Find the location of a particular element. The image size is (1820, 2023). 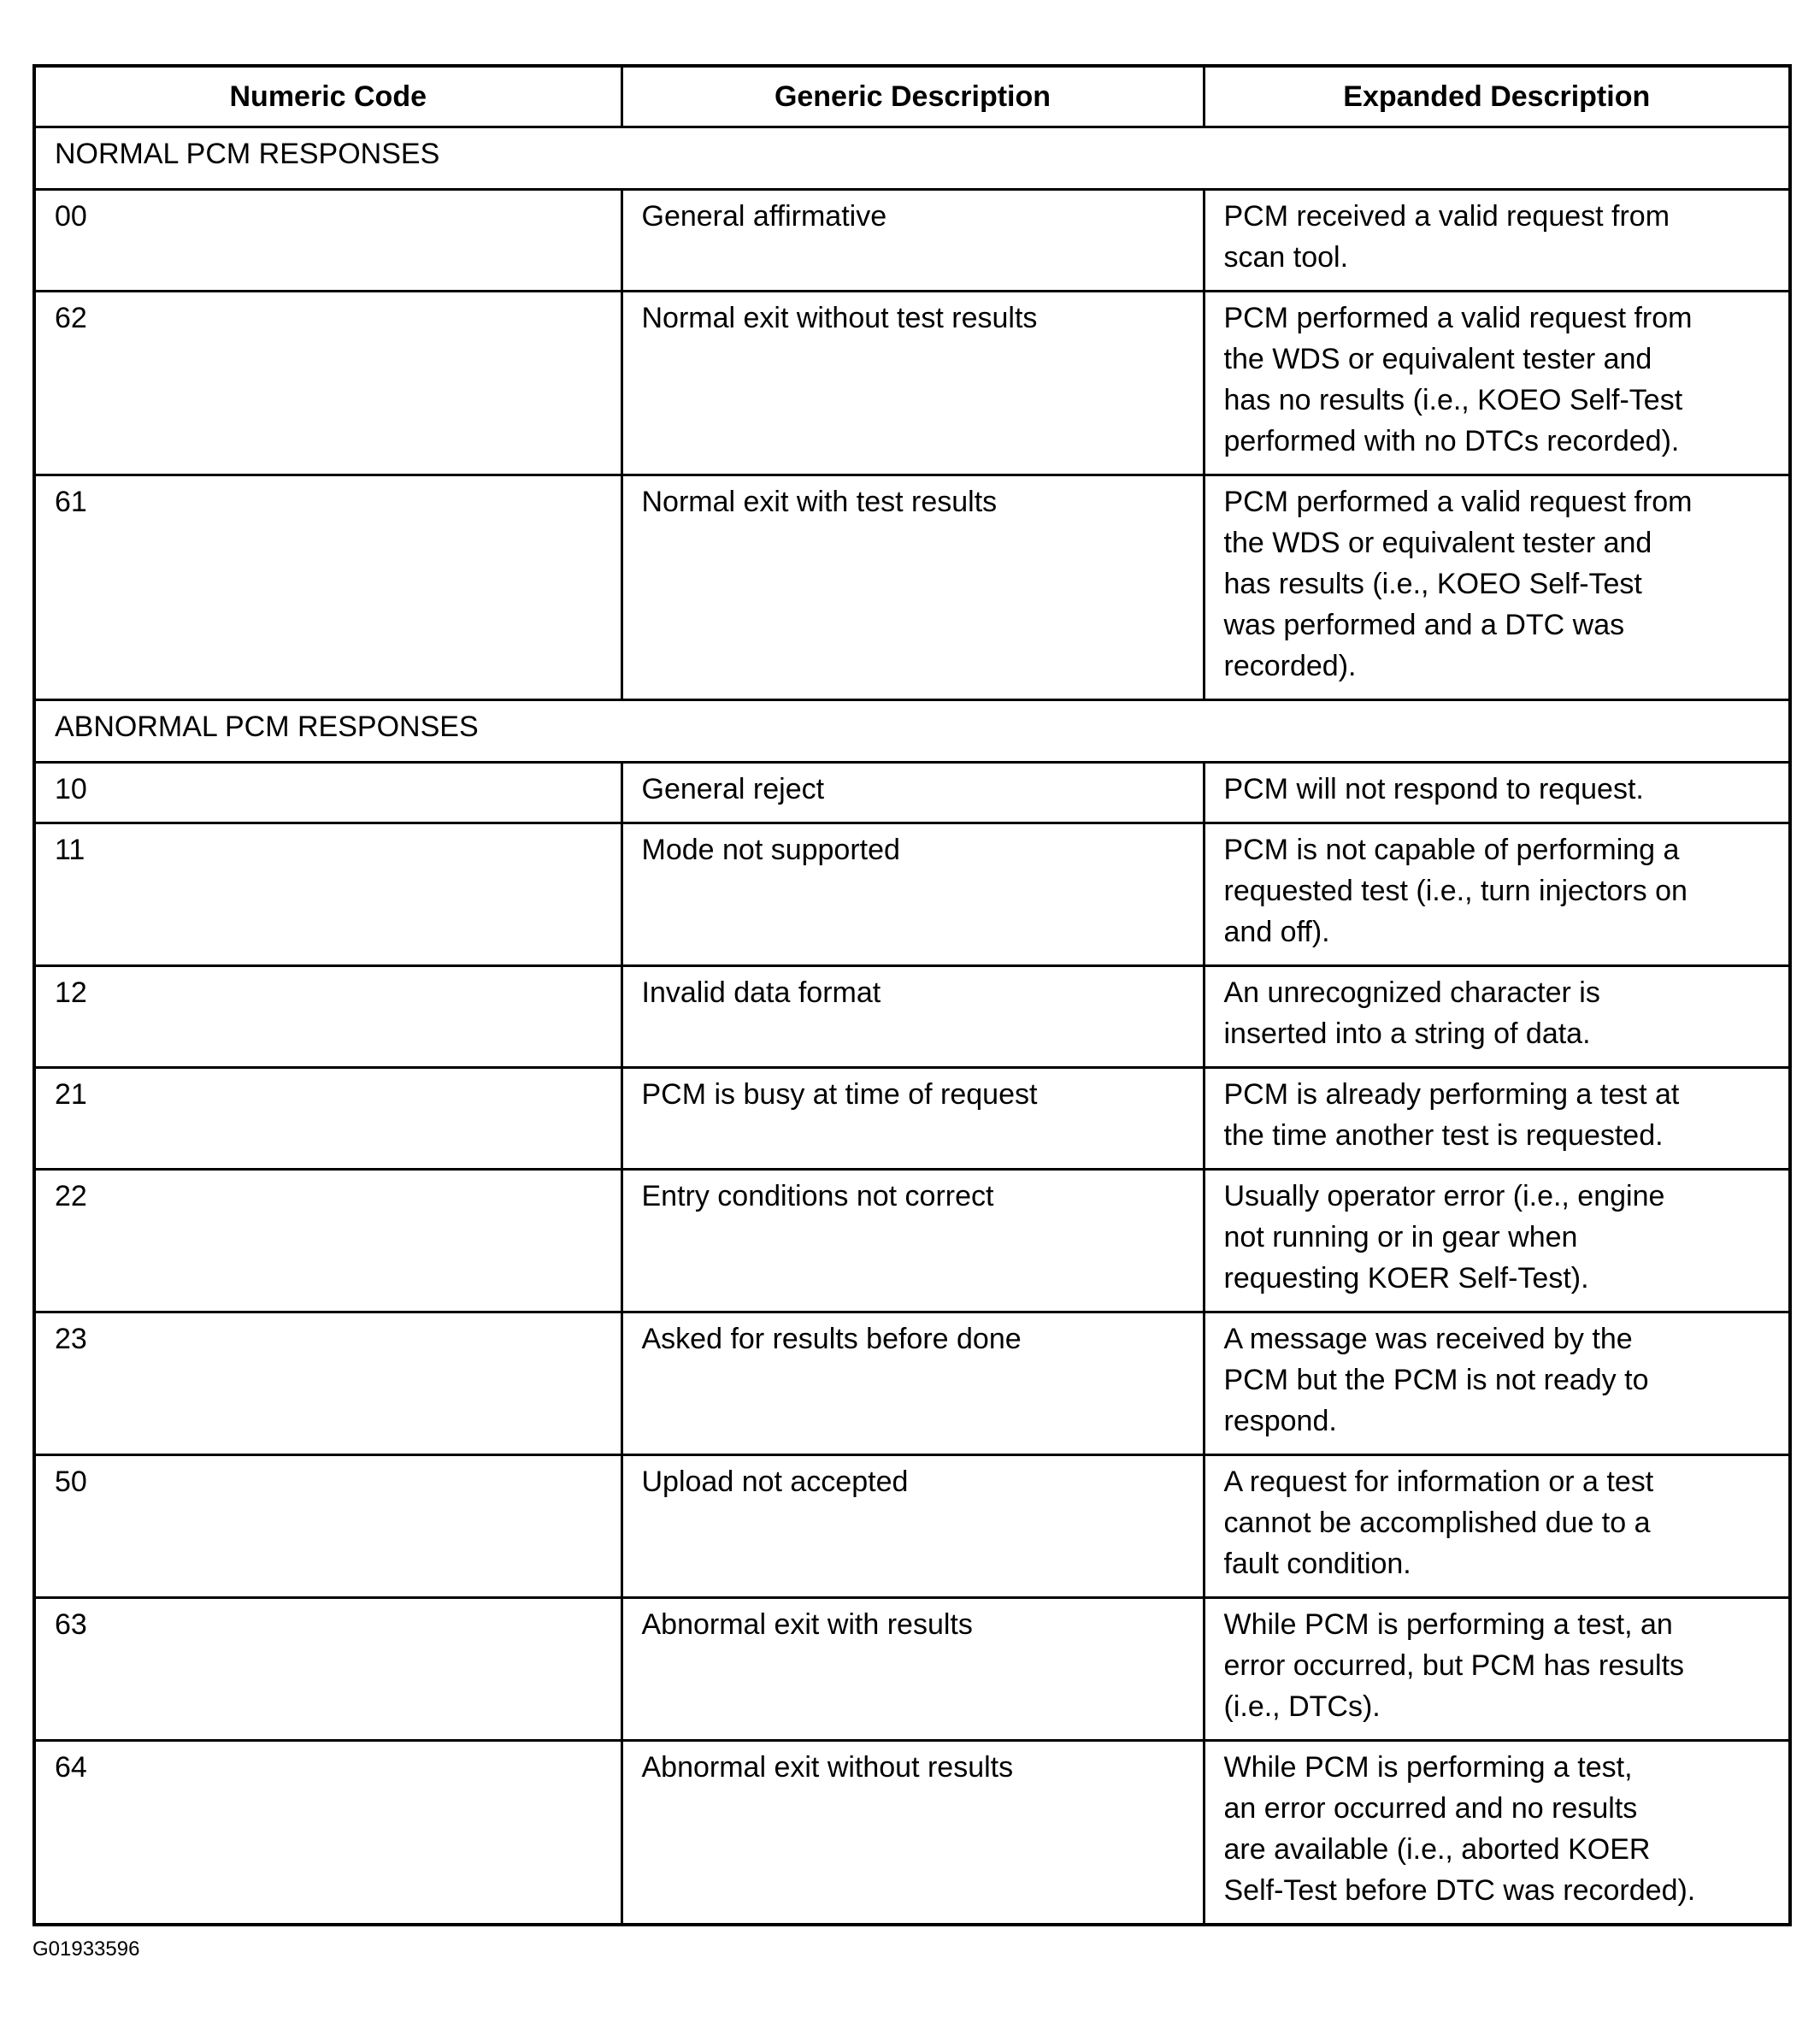

figure-id: G01933596 is located at coordinates (86, 1949).